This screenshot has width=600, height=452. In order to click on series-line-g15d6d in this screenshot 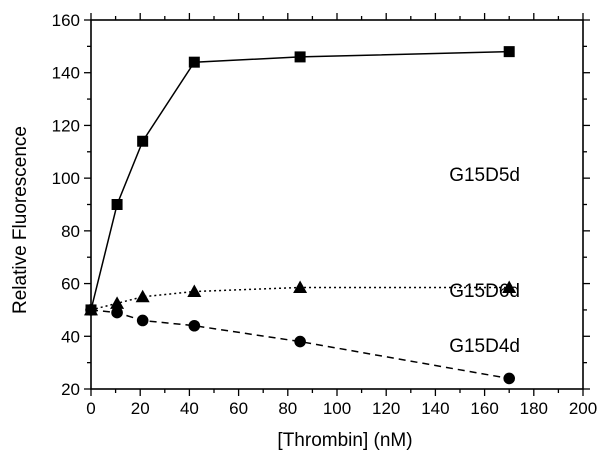, I will do `click(300, 298)`.